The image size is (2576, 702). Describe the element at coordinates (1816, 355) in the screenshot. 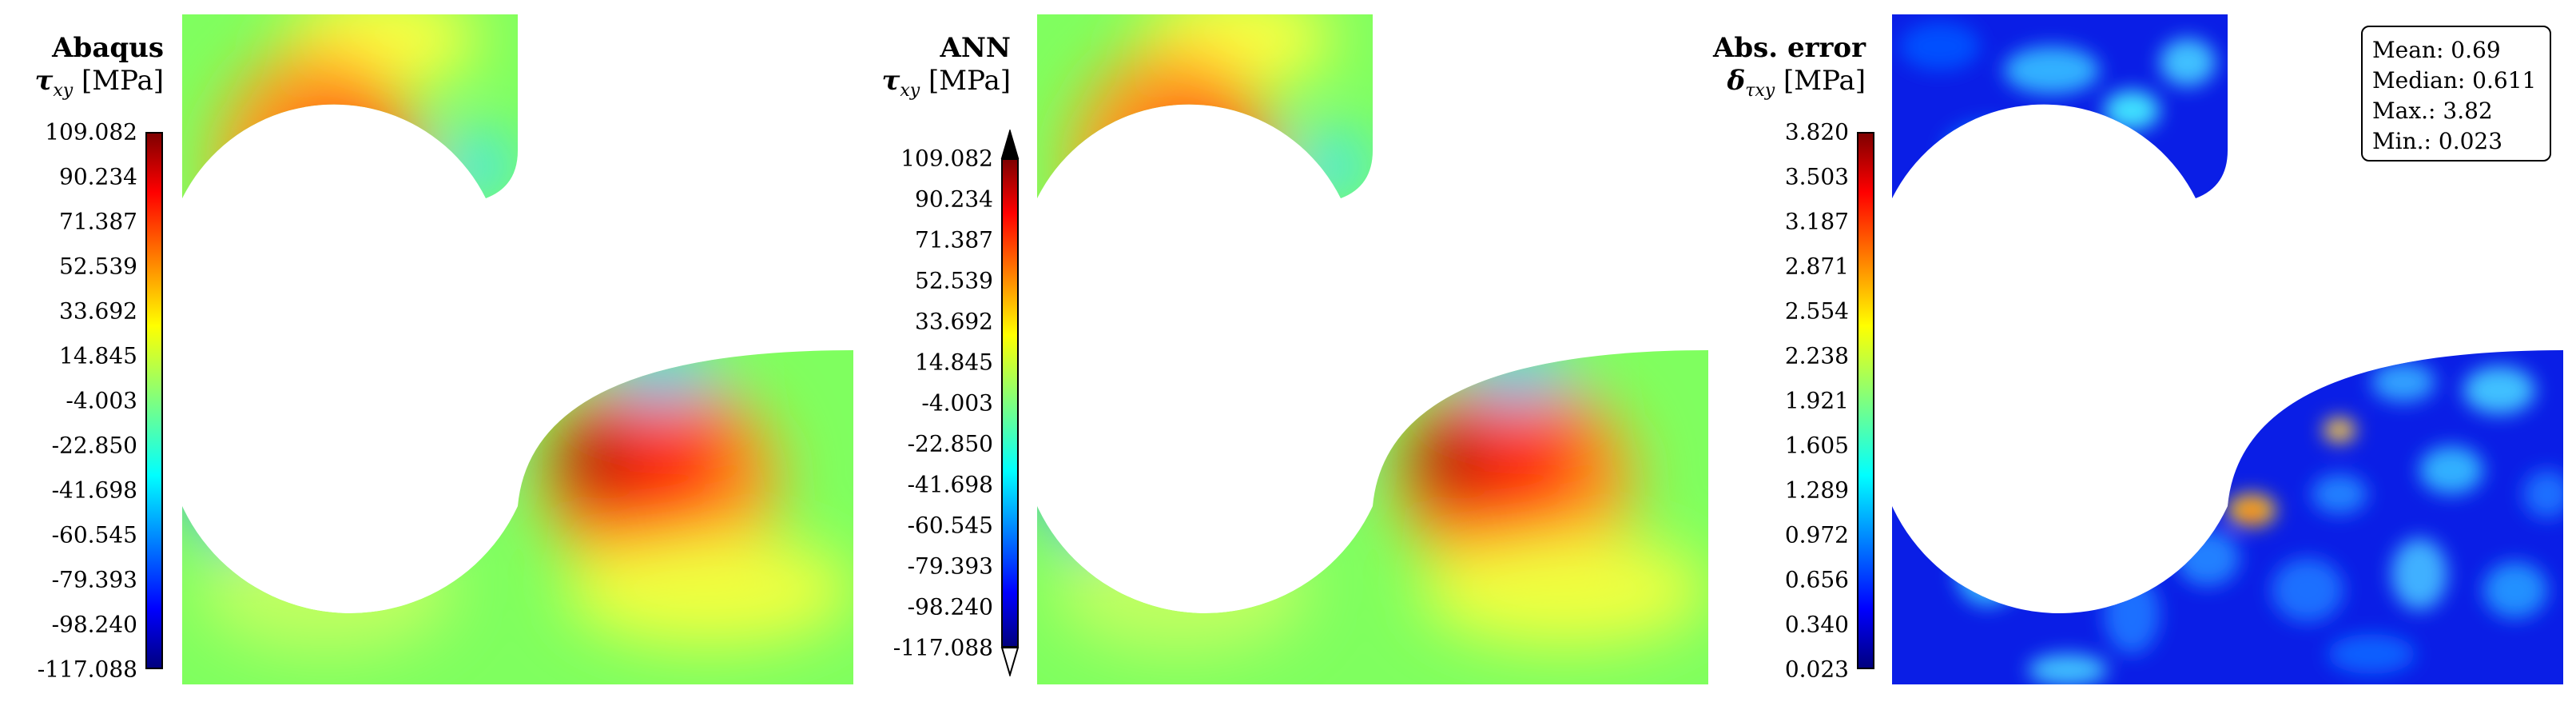

I see `colorbar-tick-label: 2.238` at that location.